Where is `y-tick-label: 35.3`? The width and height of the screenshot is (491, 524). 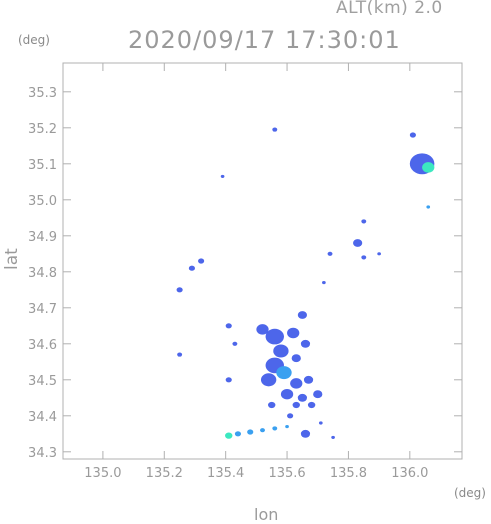 y-tick-label: 35.3 is located at coordinates (42, 93).